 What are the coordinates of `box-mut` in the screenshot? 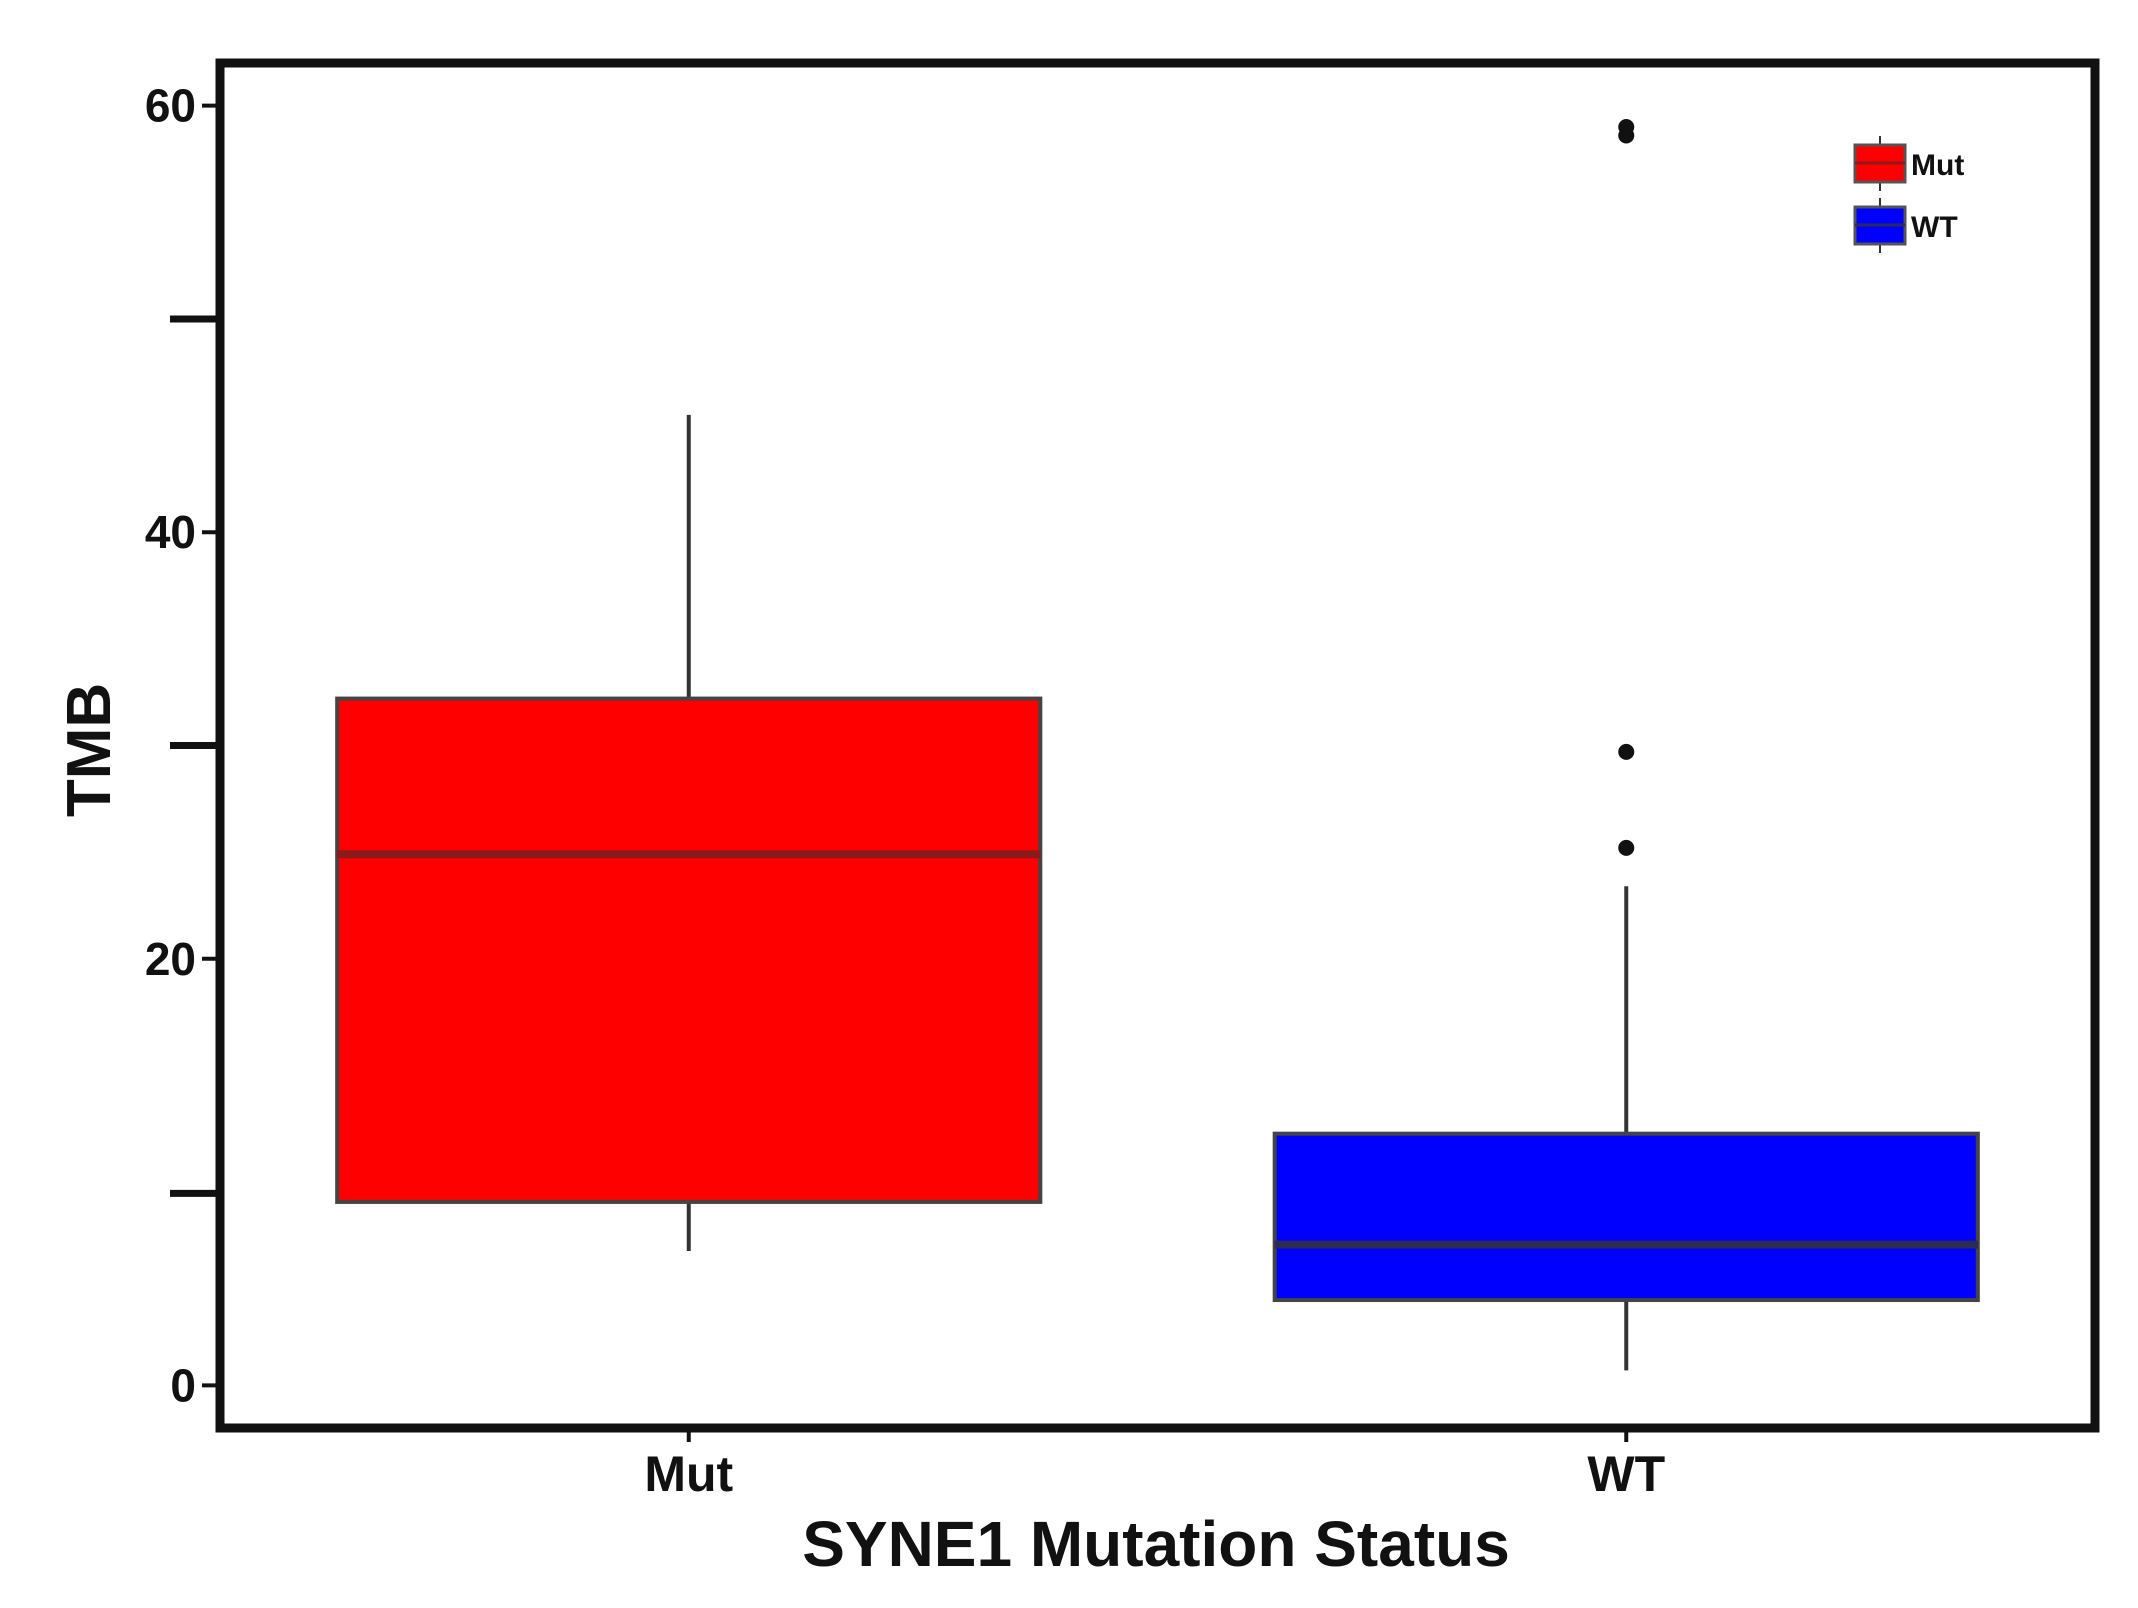 It's located at (689, 950).